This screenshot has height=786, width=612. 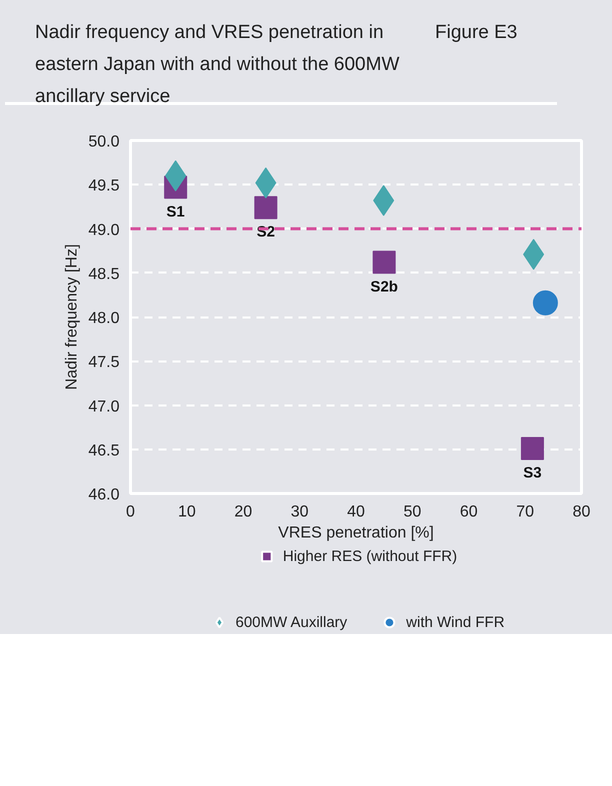 I want to click on x-tick-label: 60, so click(x=469, y=512).